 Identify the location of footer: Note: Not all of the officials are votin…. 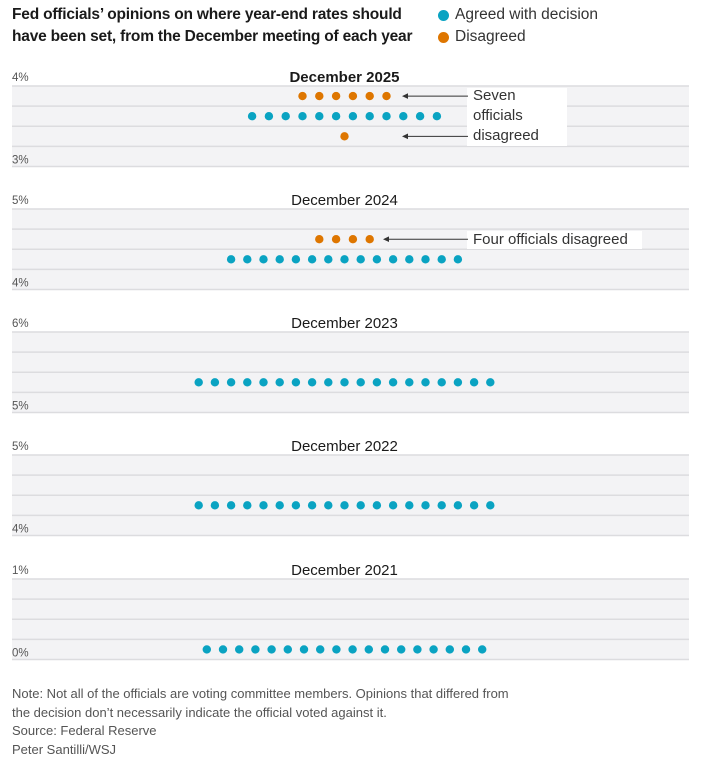
(262, 722).